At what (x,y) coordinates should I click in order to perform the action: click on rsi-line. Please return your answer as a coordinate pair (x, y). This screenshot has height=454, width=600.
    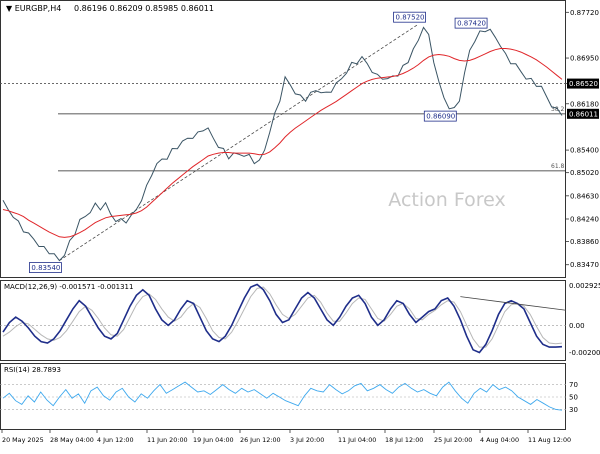
    Looking at the image, I should click on (282, 396).